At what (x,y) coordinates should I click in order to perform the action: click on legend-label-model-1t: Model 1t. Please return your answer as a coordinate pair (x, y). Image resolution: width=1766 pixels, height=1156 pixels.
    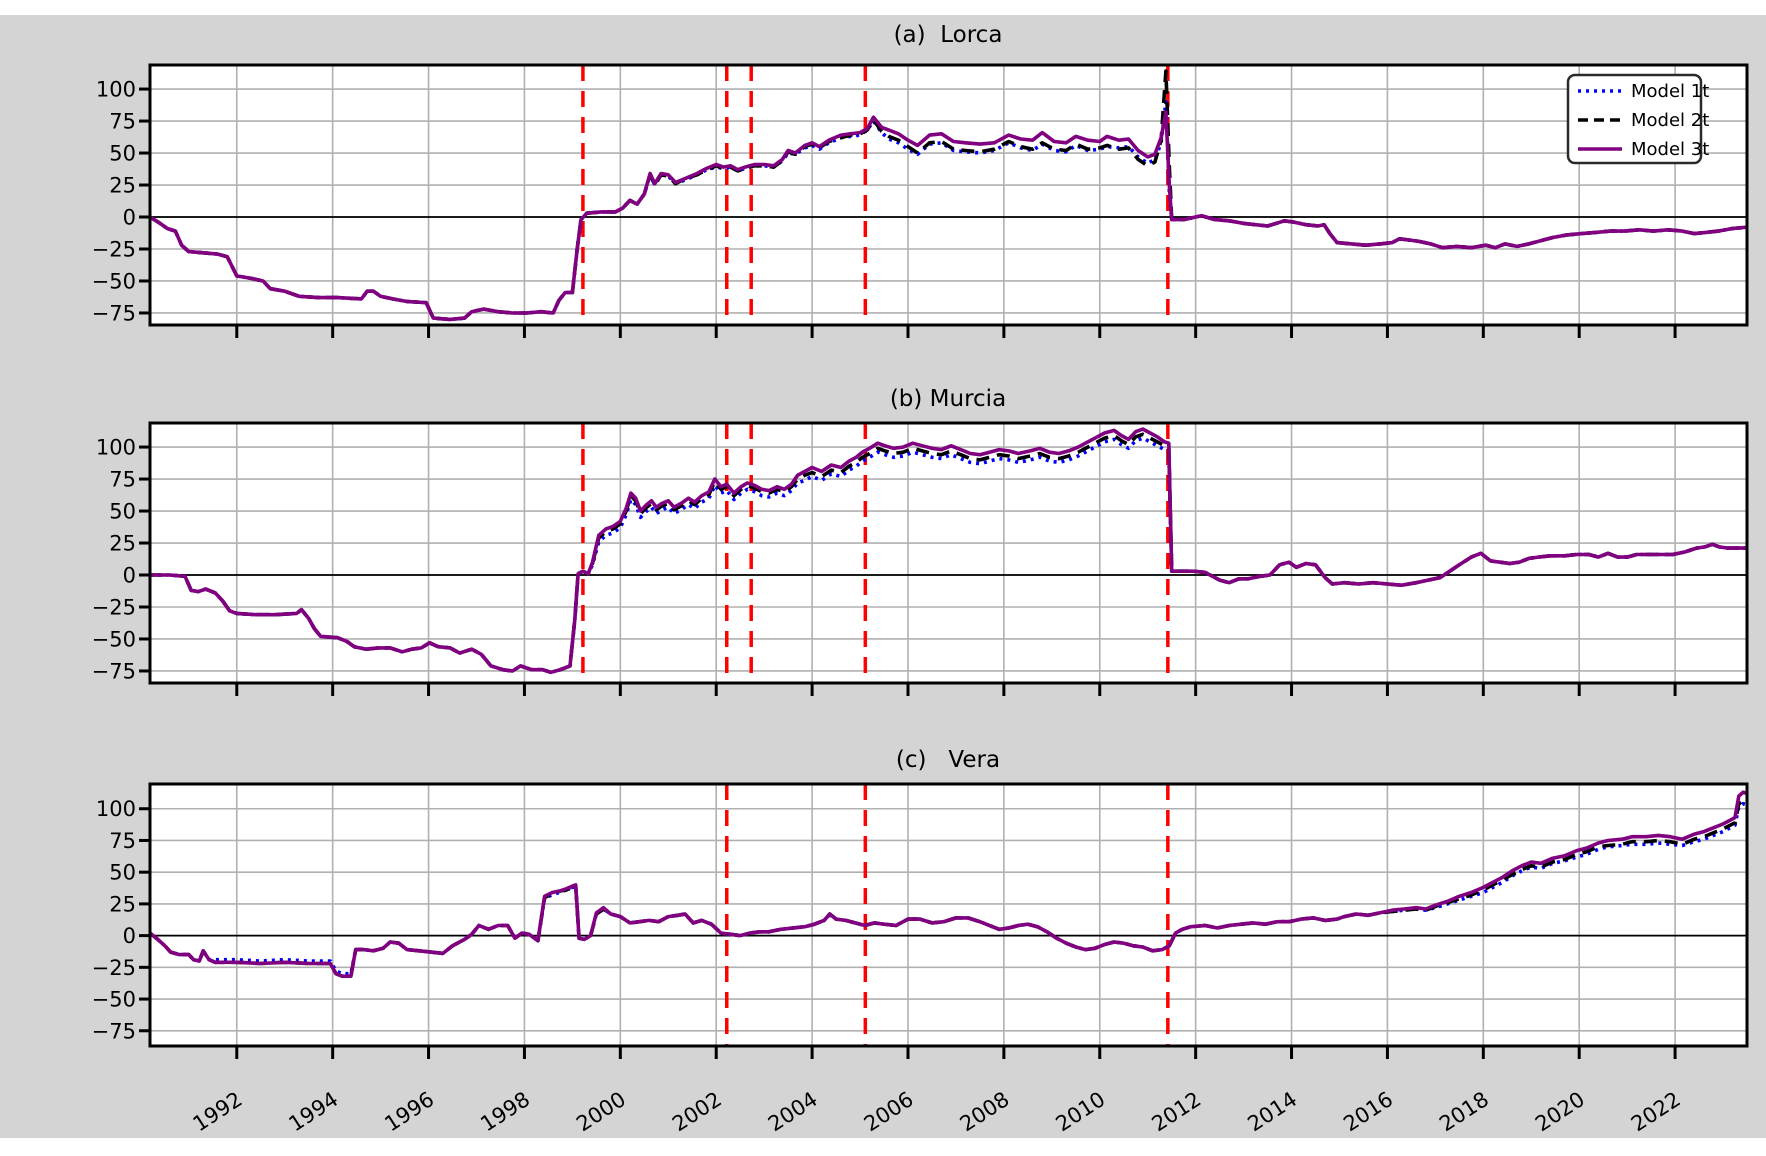
    Looking at the image, I should click on (1670, 91).